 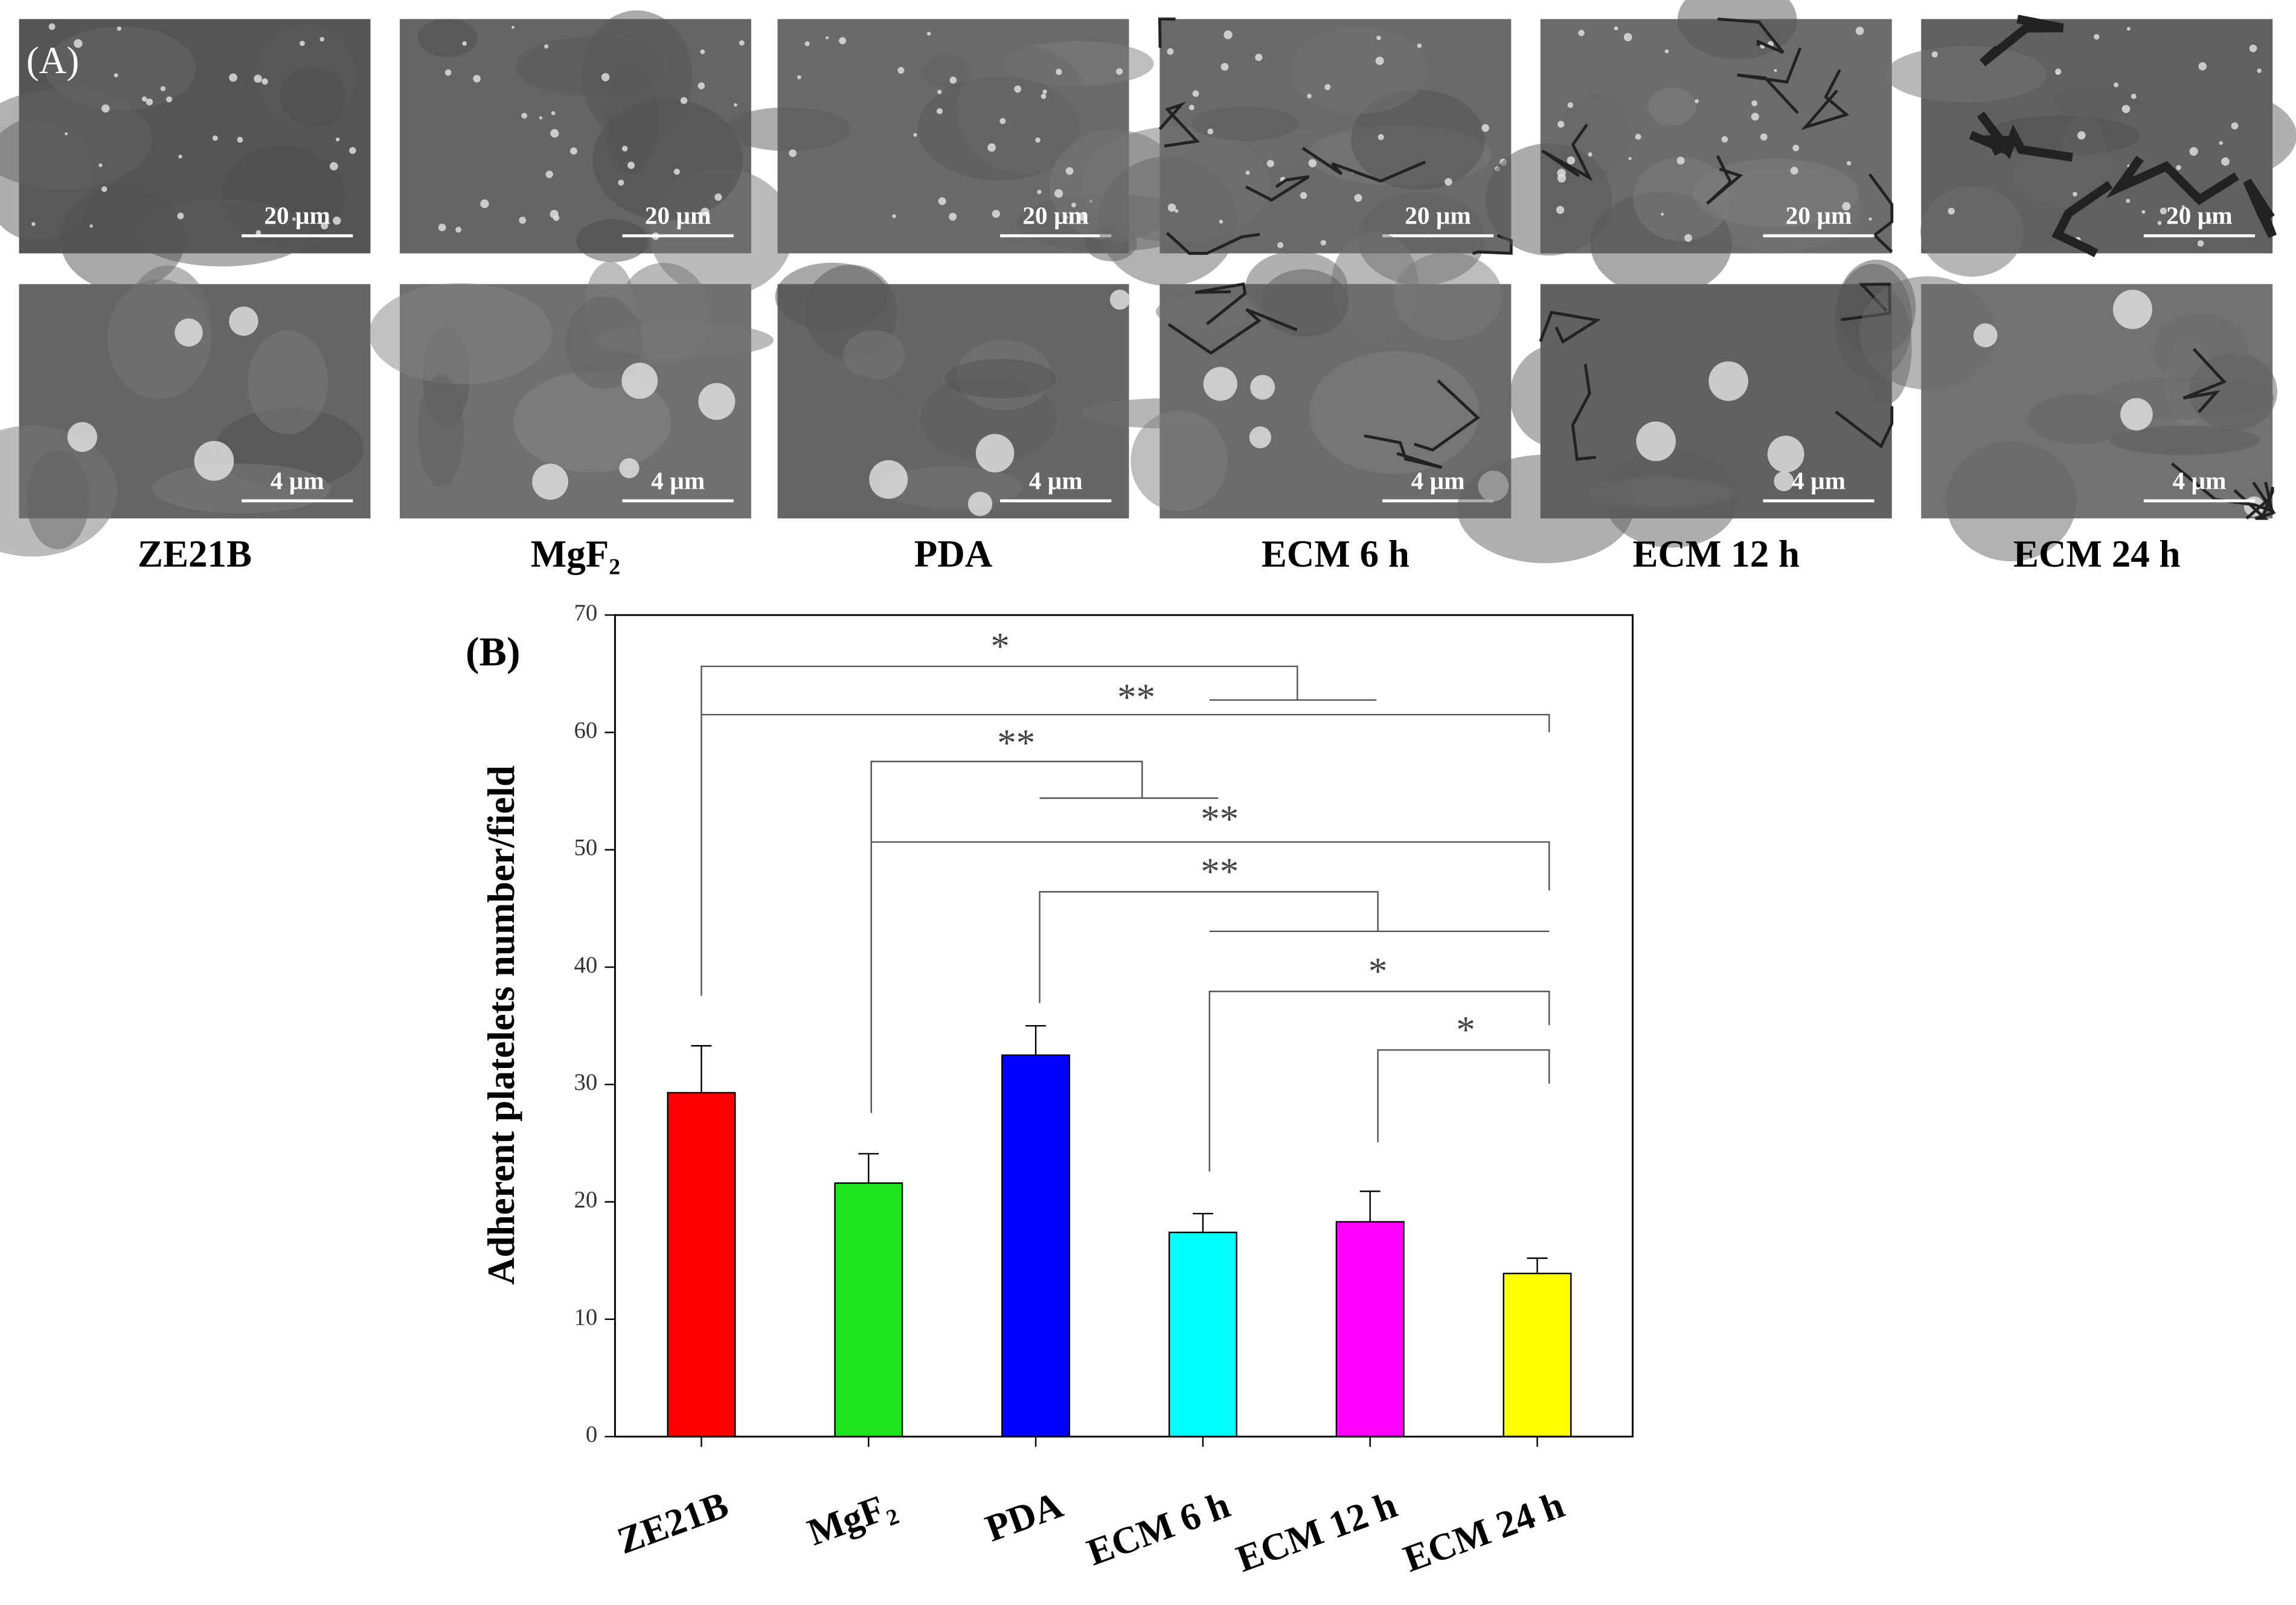 I want to click on x-tick-label: ECM 24 h, so click(x=1484, y=1532).